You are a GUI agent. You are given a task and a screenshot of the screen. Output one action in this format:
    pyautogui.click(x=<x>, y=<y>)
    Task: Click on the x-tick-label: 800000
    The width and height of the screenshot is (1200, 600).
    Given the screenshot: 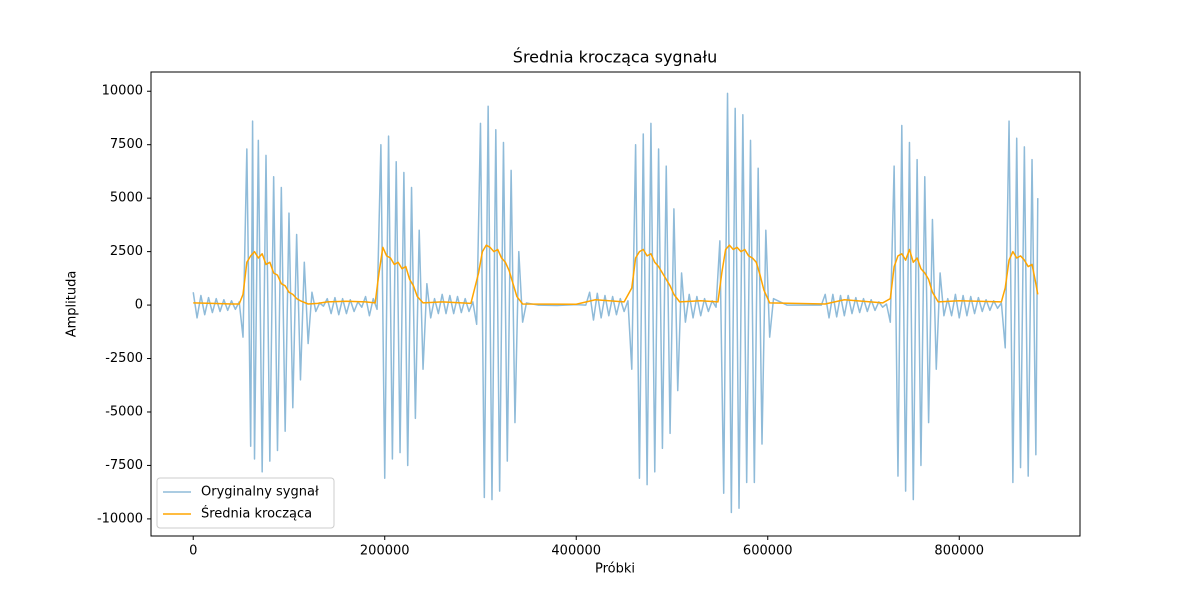 What is the action you would take?
    pyautogui.click(x=959, y=551)
    